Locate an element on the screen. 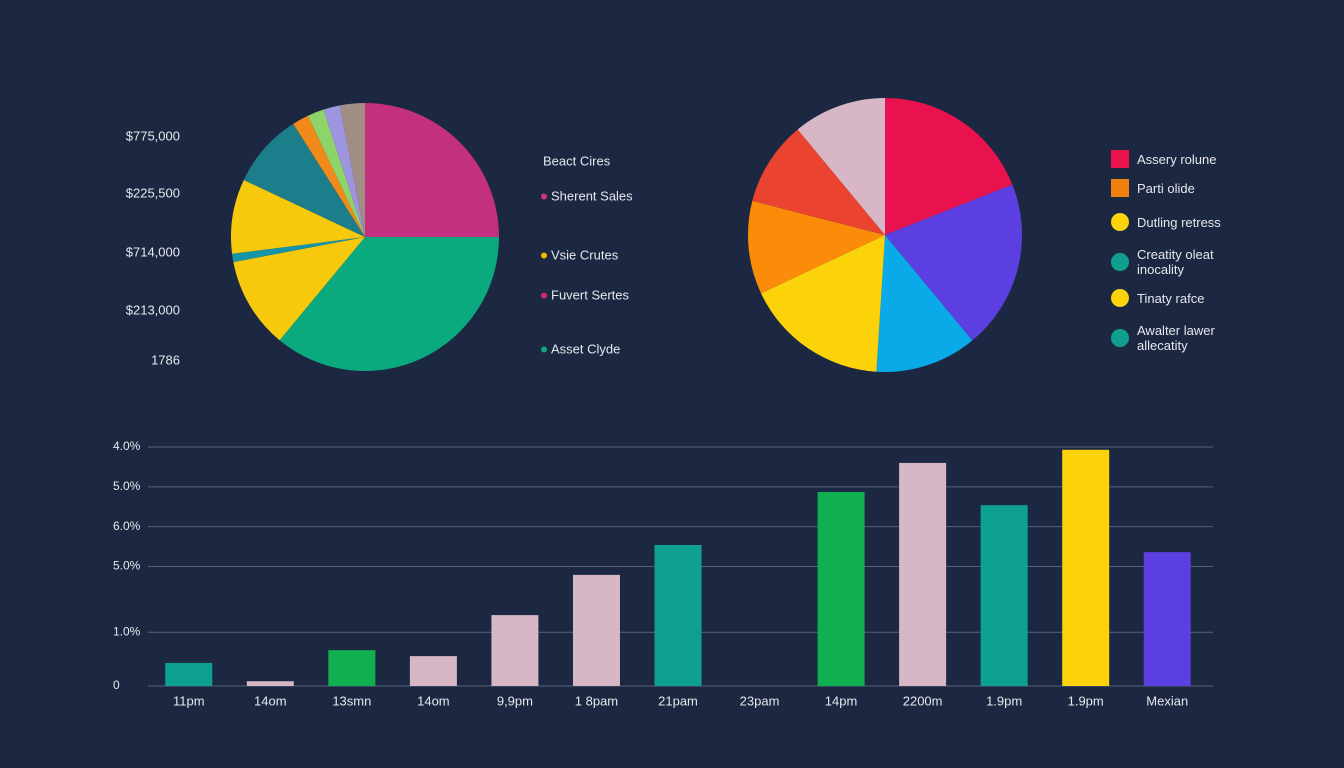 Image resolution: width=1344 pixels, height=768 pixels. y-tick-label: 6.0% is located at coordinates (127, 526).